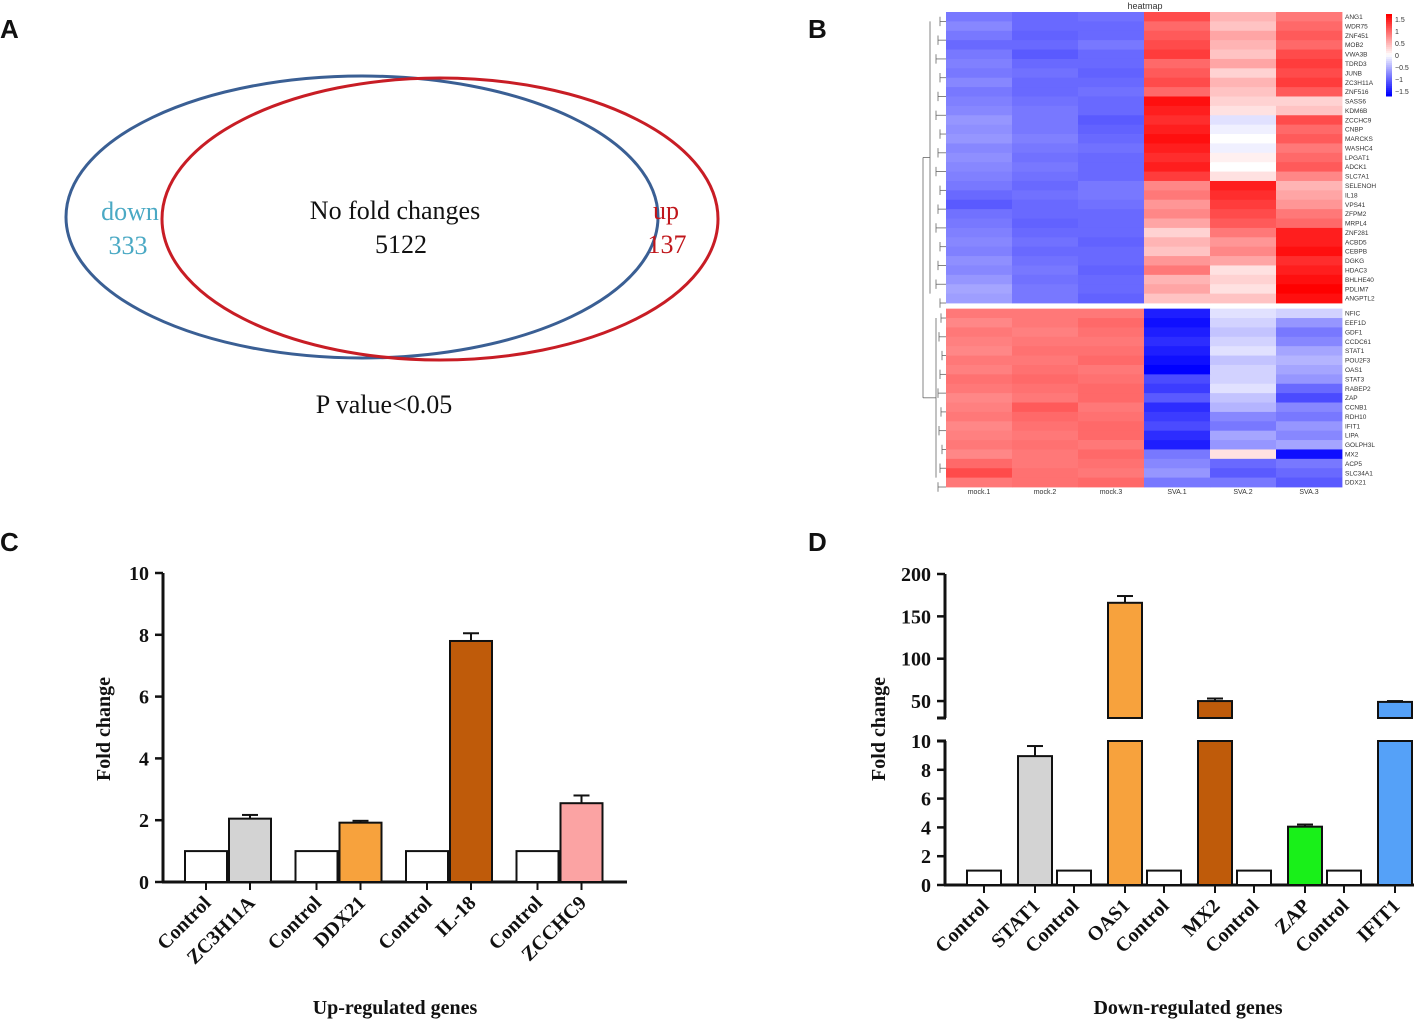  I want to click on panel-label-a: A, so click(9, 29).